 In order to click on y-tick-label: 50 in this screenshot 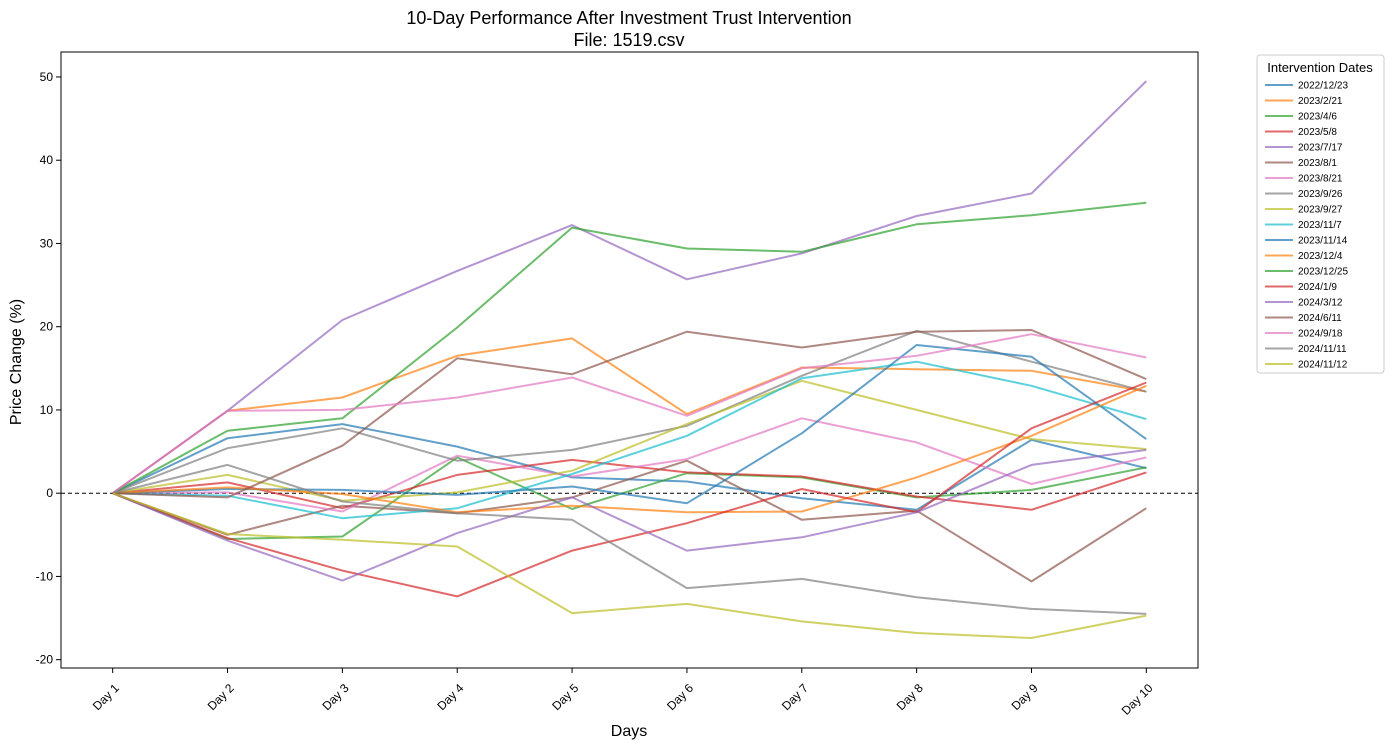, I will do `click(47, 77)`.